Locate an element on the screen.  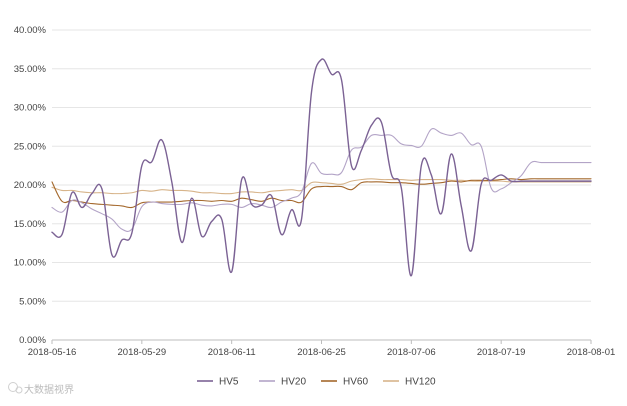
y-tick-label: 10.00% is located at coordinates (30, 263).